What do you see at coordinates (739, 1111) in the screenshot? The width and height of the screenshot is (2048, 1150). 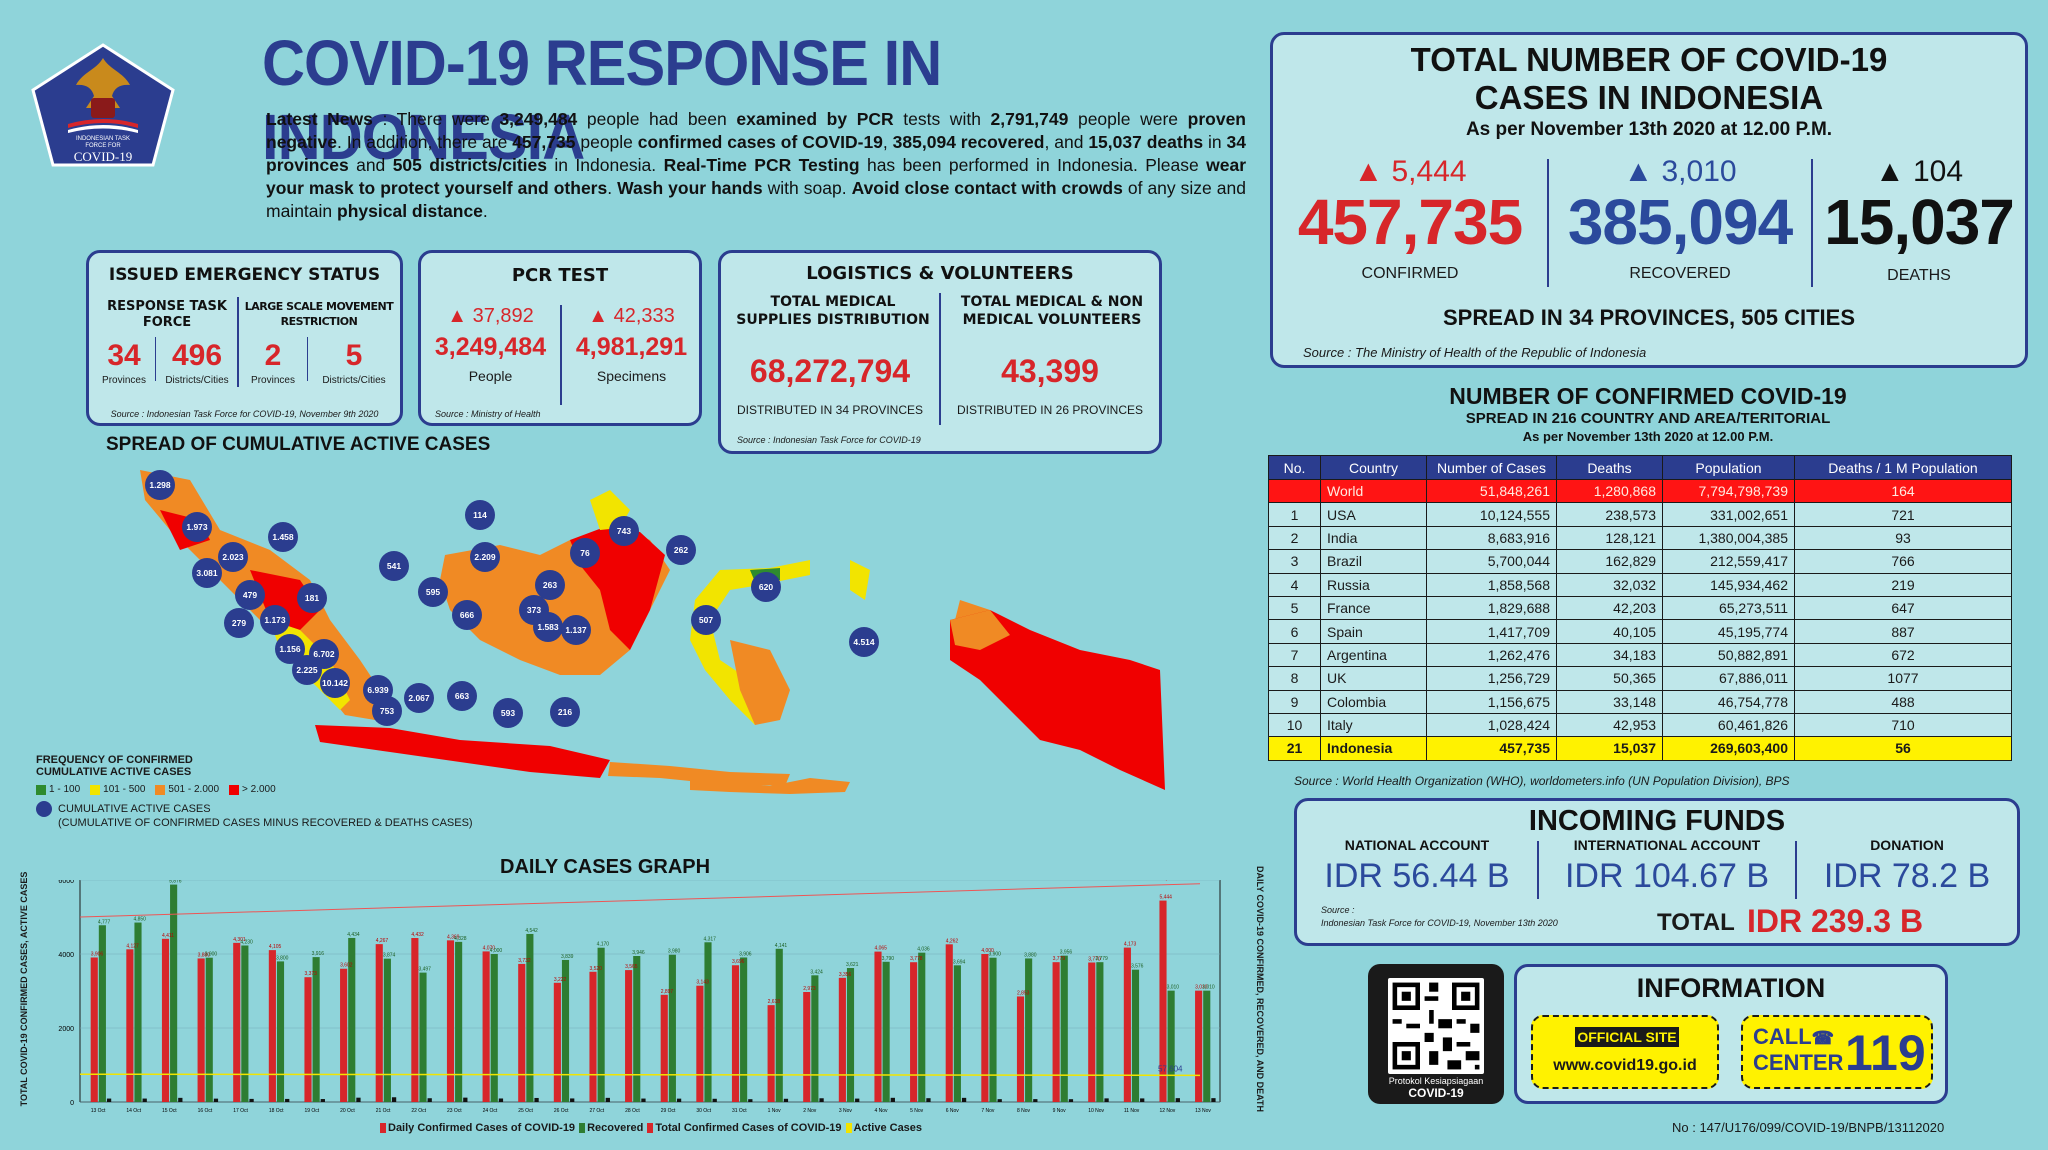 I see `x-tick-label: 31 Oct` at bounding box center [739, 1111].